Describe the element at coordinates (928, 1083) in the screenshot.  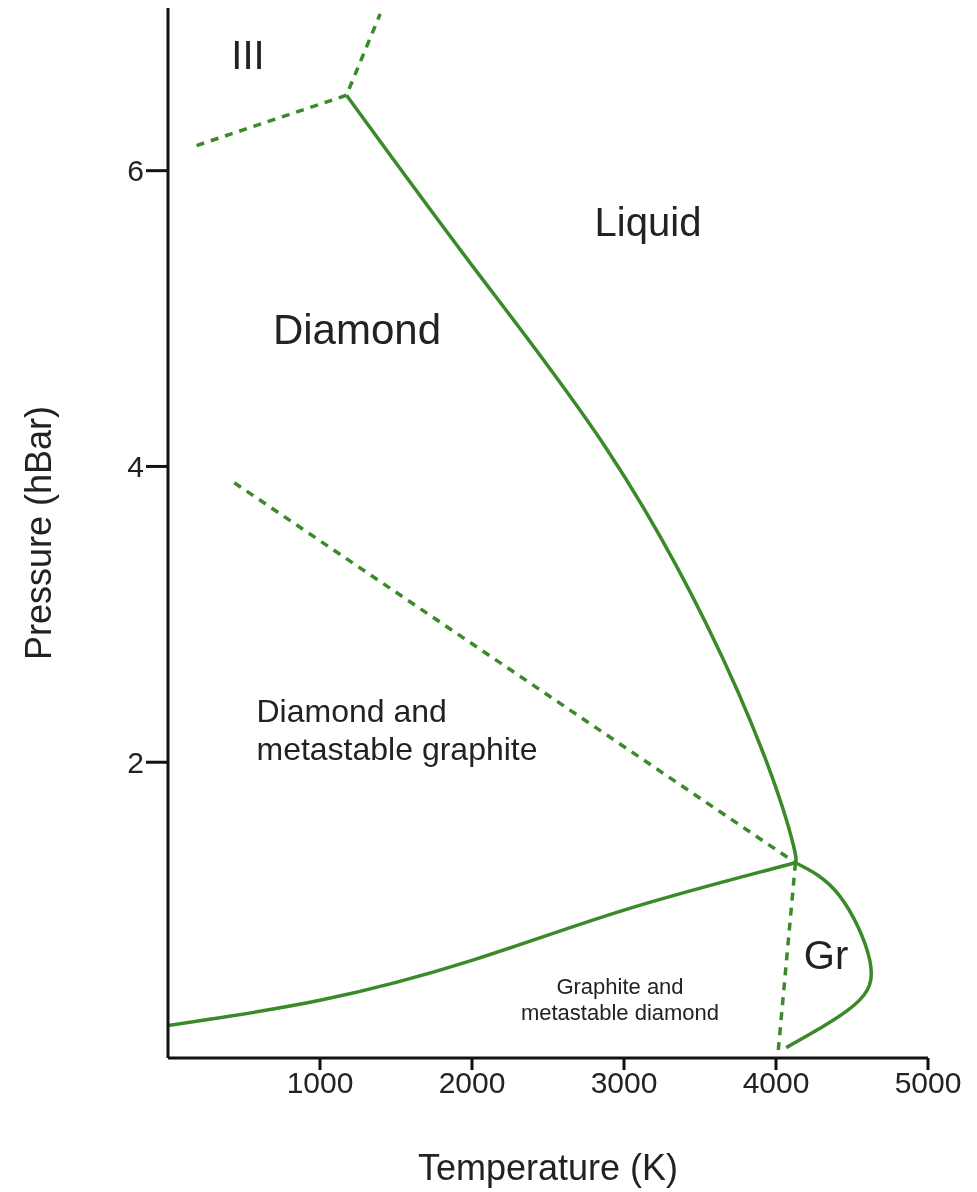
I see `x-tick-label: 5000` at that location.